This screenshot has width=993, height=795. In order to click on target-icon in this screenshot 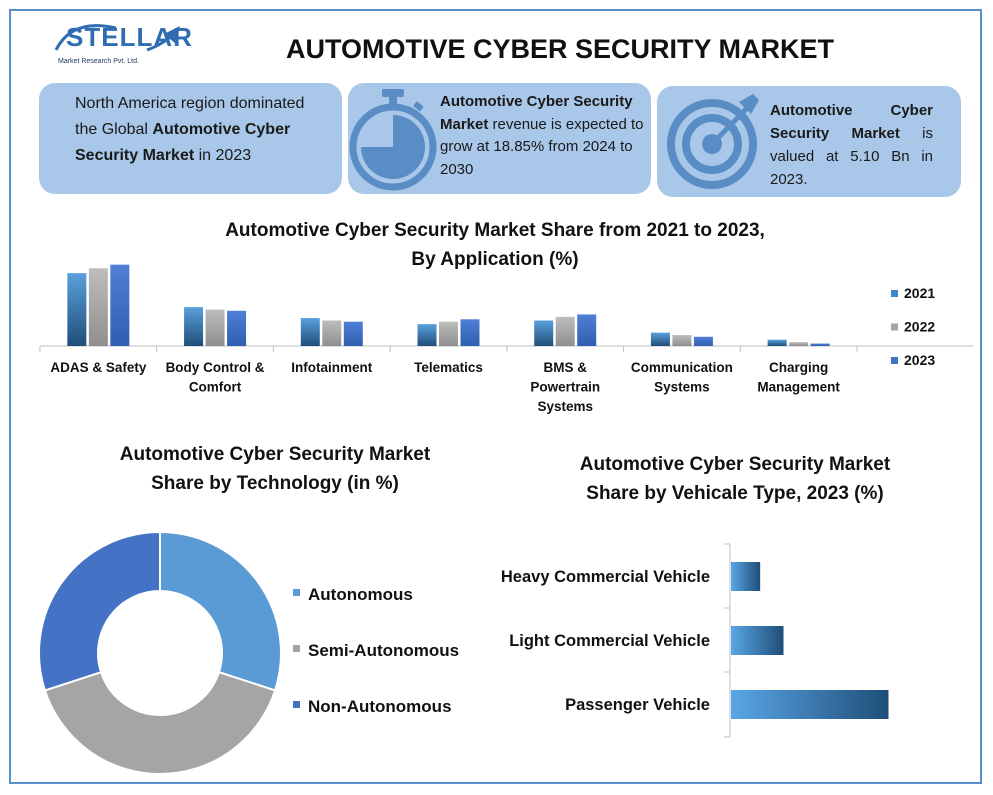, I will do `click(713, 141)`.